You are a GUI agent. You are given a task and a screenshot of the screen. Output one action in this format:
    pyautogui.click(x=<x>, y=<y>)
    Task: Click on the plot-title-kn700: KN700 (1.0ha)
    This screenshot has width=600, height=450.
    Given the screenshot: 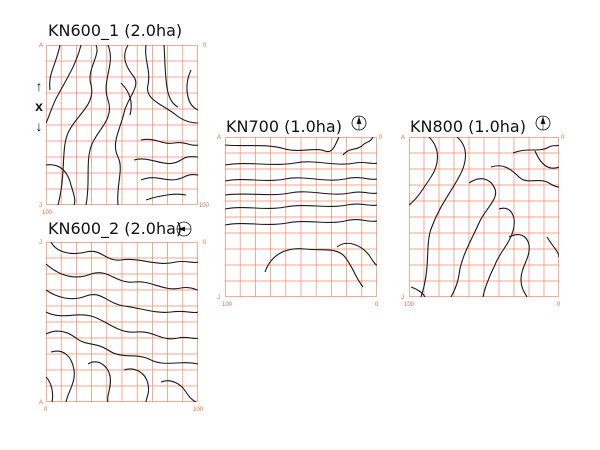 What is the action you would take?
    pyautogui.click(x=284, y=126)
    